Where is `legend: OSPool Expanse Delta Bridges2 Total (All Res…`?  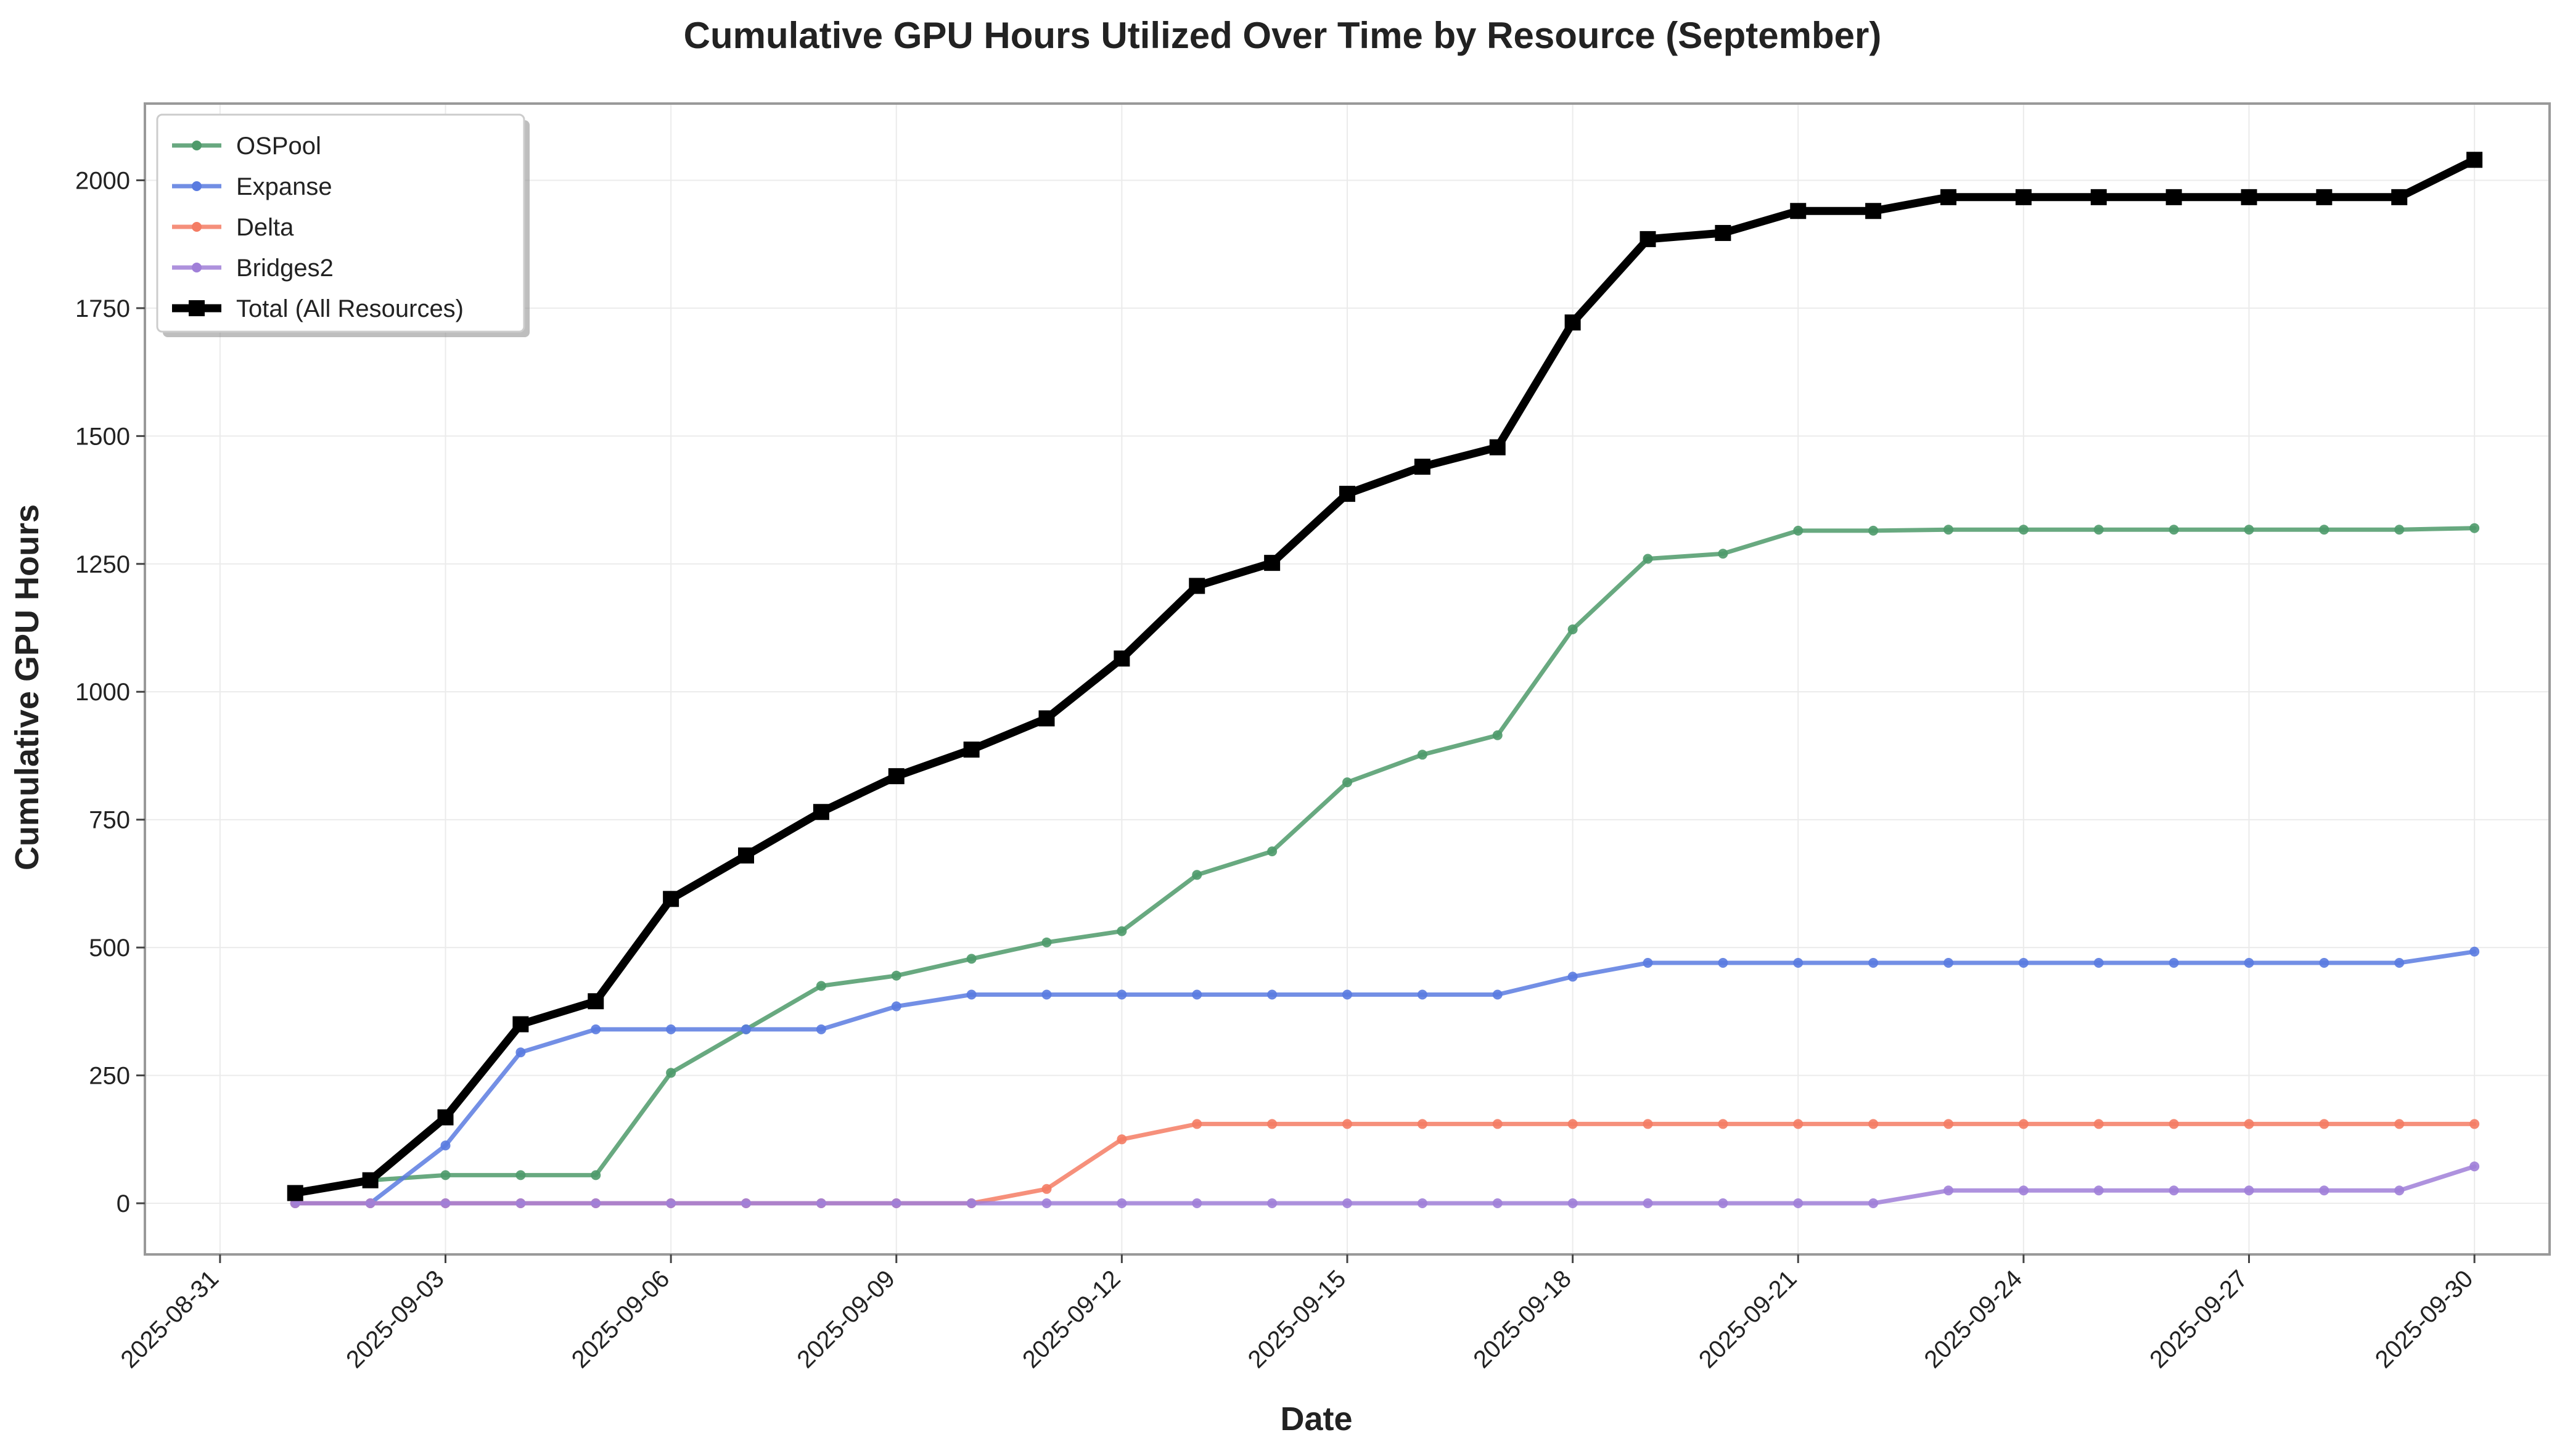
legend: OSPool Expanse Delta Bridges2 Total (All Res… is located at coordinates (343, 225).